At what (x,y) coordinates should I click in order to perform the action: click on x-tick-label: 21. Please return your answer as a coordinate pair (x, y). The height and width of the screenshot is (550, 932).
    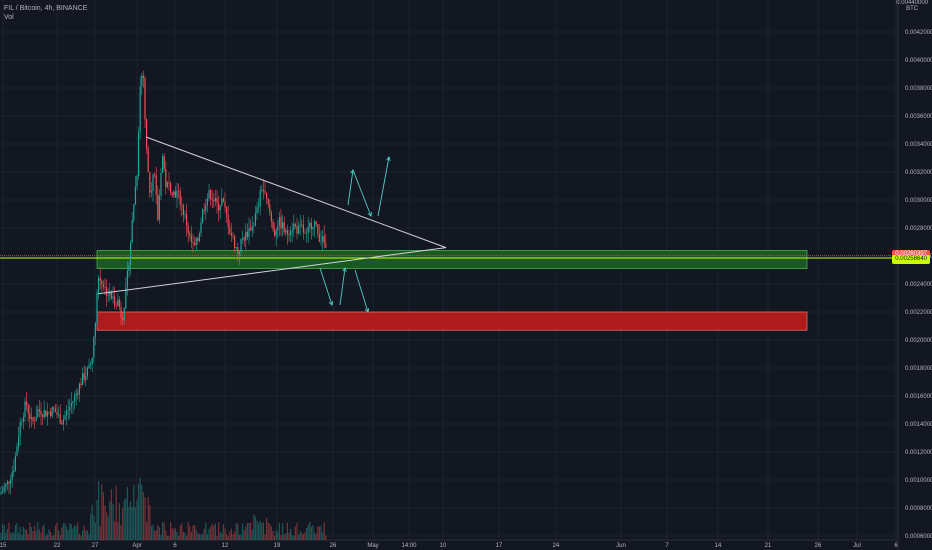
    Looking at the image, I should click on (768, 546).